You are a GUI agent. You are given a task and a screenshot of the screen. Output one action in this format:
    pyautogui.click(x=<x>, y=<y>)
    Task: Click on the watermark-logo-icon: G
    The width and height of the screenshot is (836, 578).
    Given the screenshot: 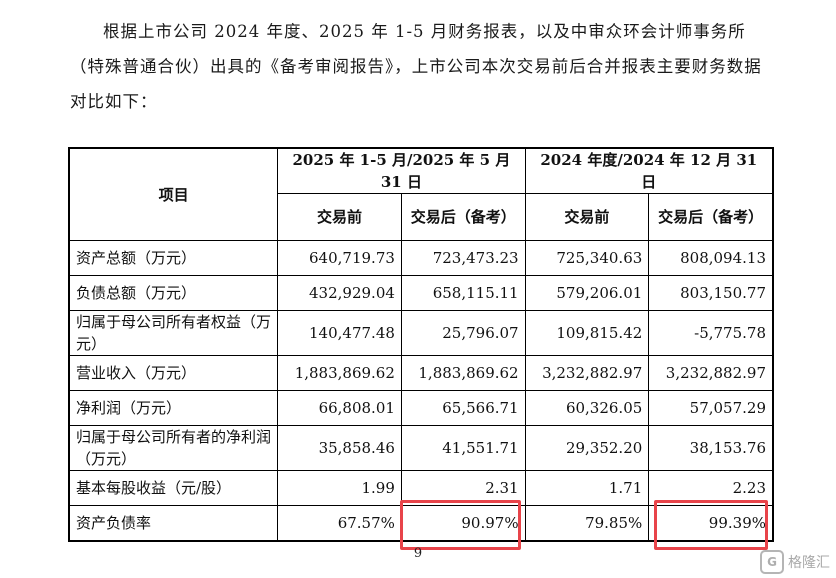 What is the action you would take?
    pyautogui.click(x=772, y=562)
    